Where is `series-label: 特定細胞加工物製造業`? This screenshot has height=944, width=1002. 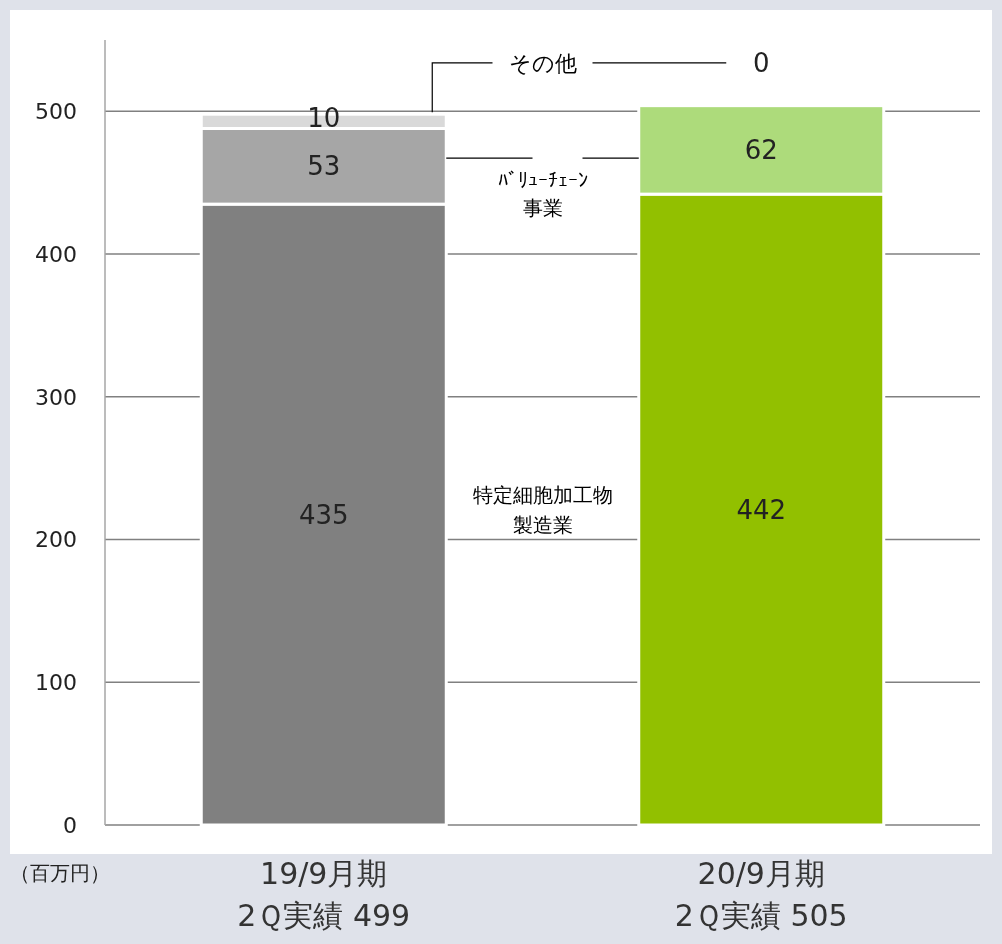
series-label: 特定細胞加工物製造業 is located at coordinates (542, 509).